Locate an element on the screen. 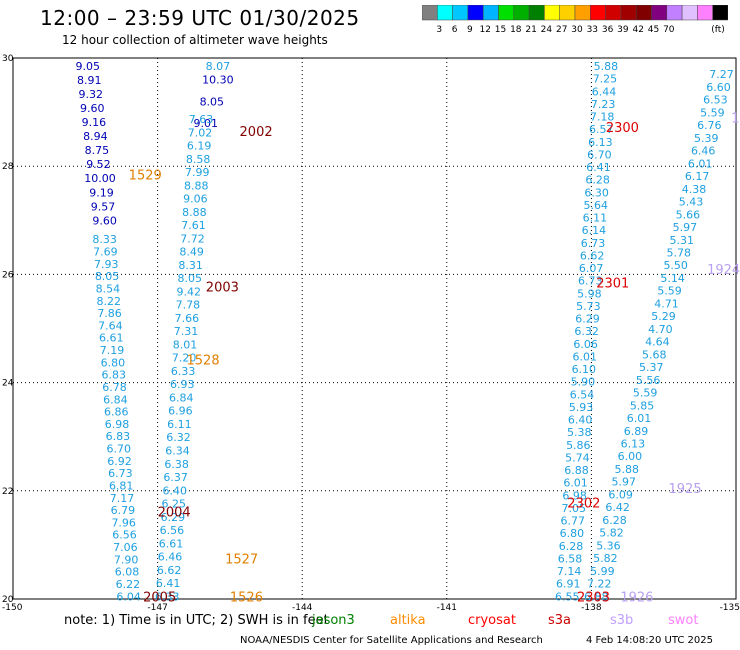 Image resolution: width=740 pixels, height=650 pixels. wave-height-value: 6.73 is located at coordinates (120, 473).